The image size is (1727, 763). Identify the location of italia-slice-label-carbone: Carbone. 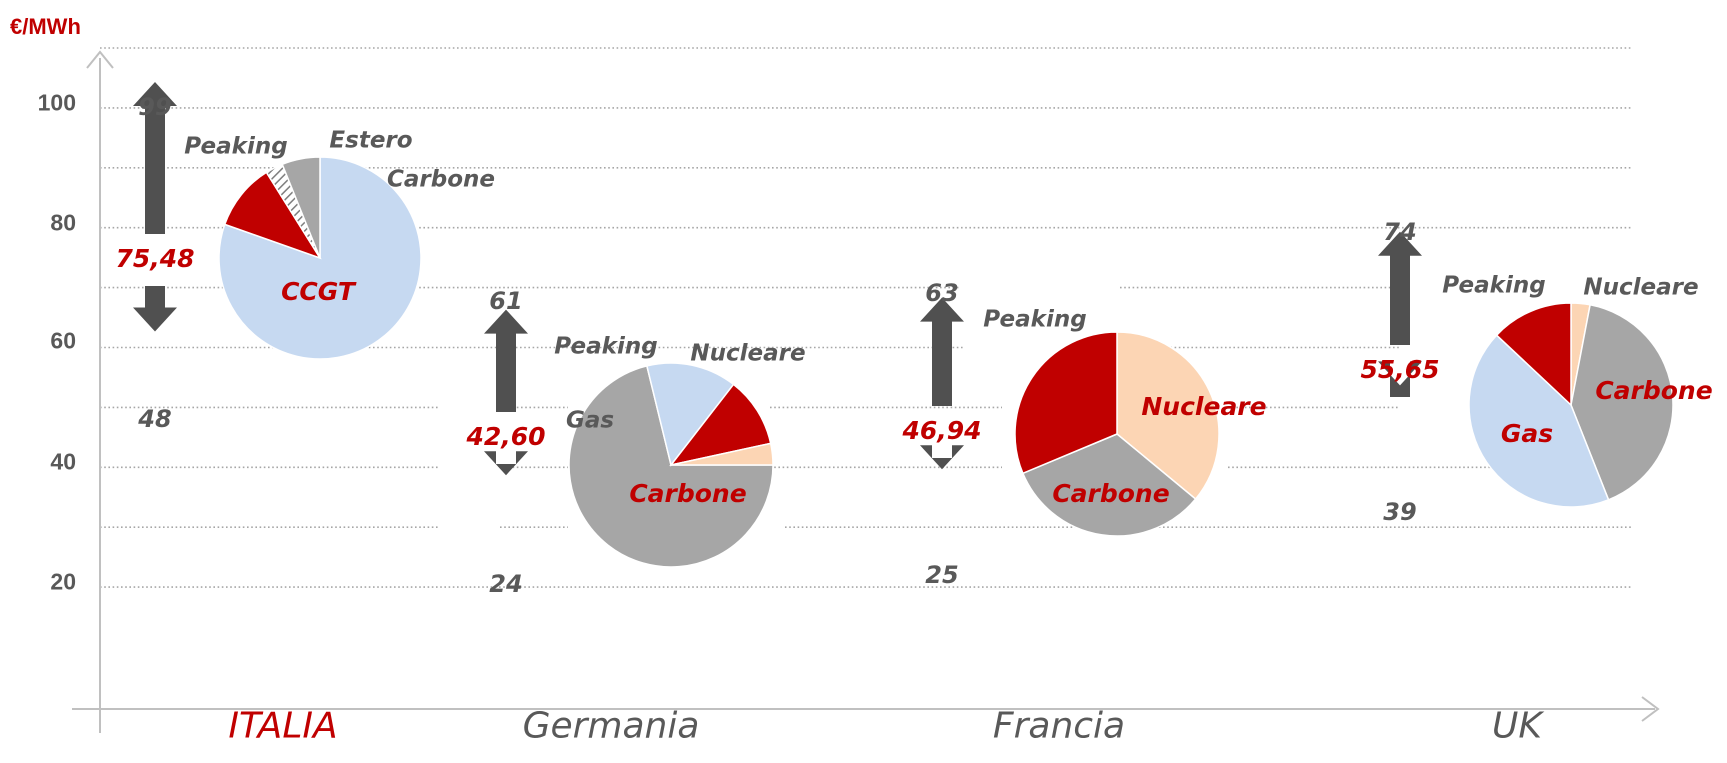
(441, 180).